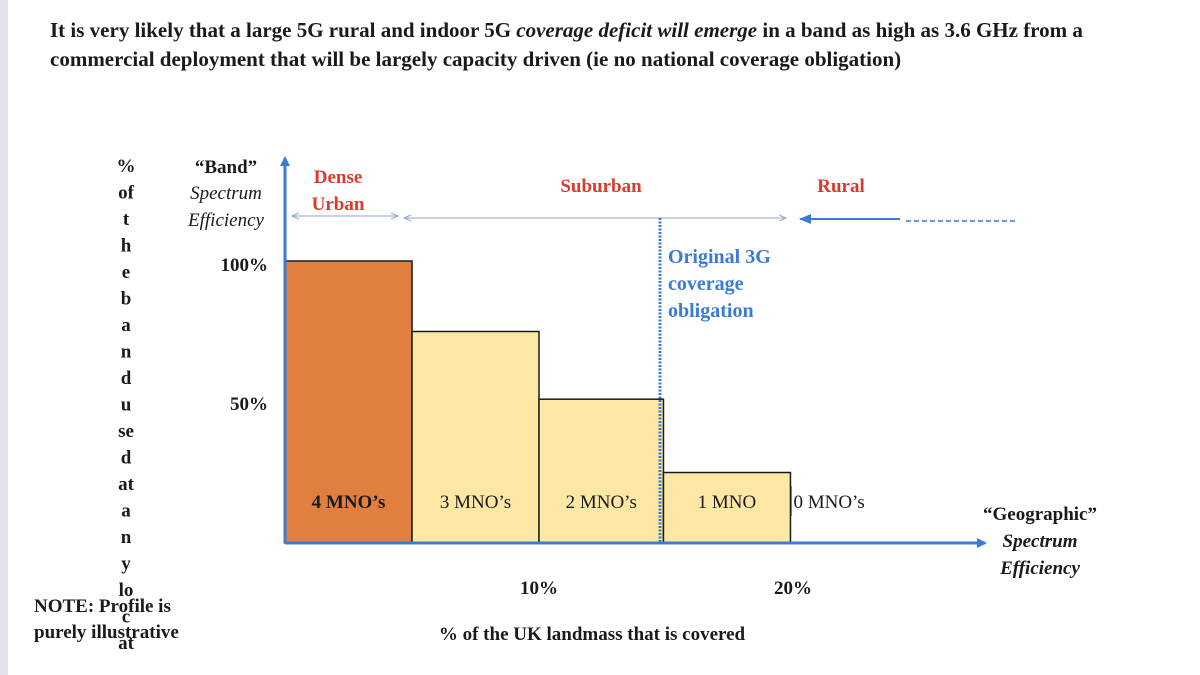  I want to click on bar-label-1: 4 MNO’s, so click(349, 502).